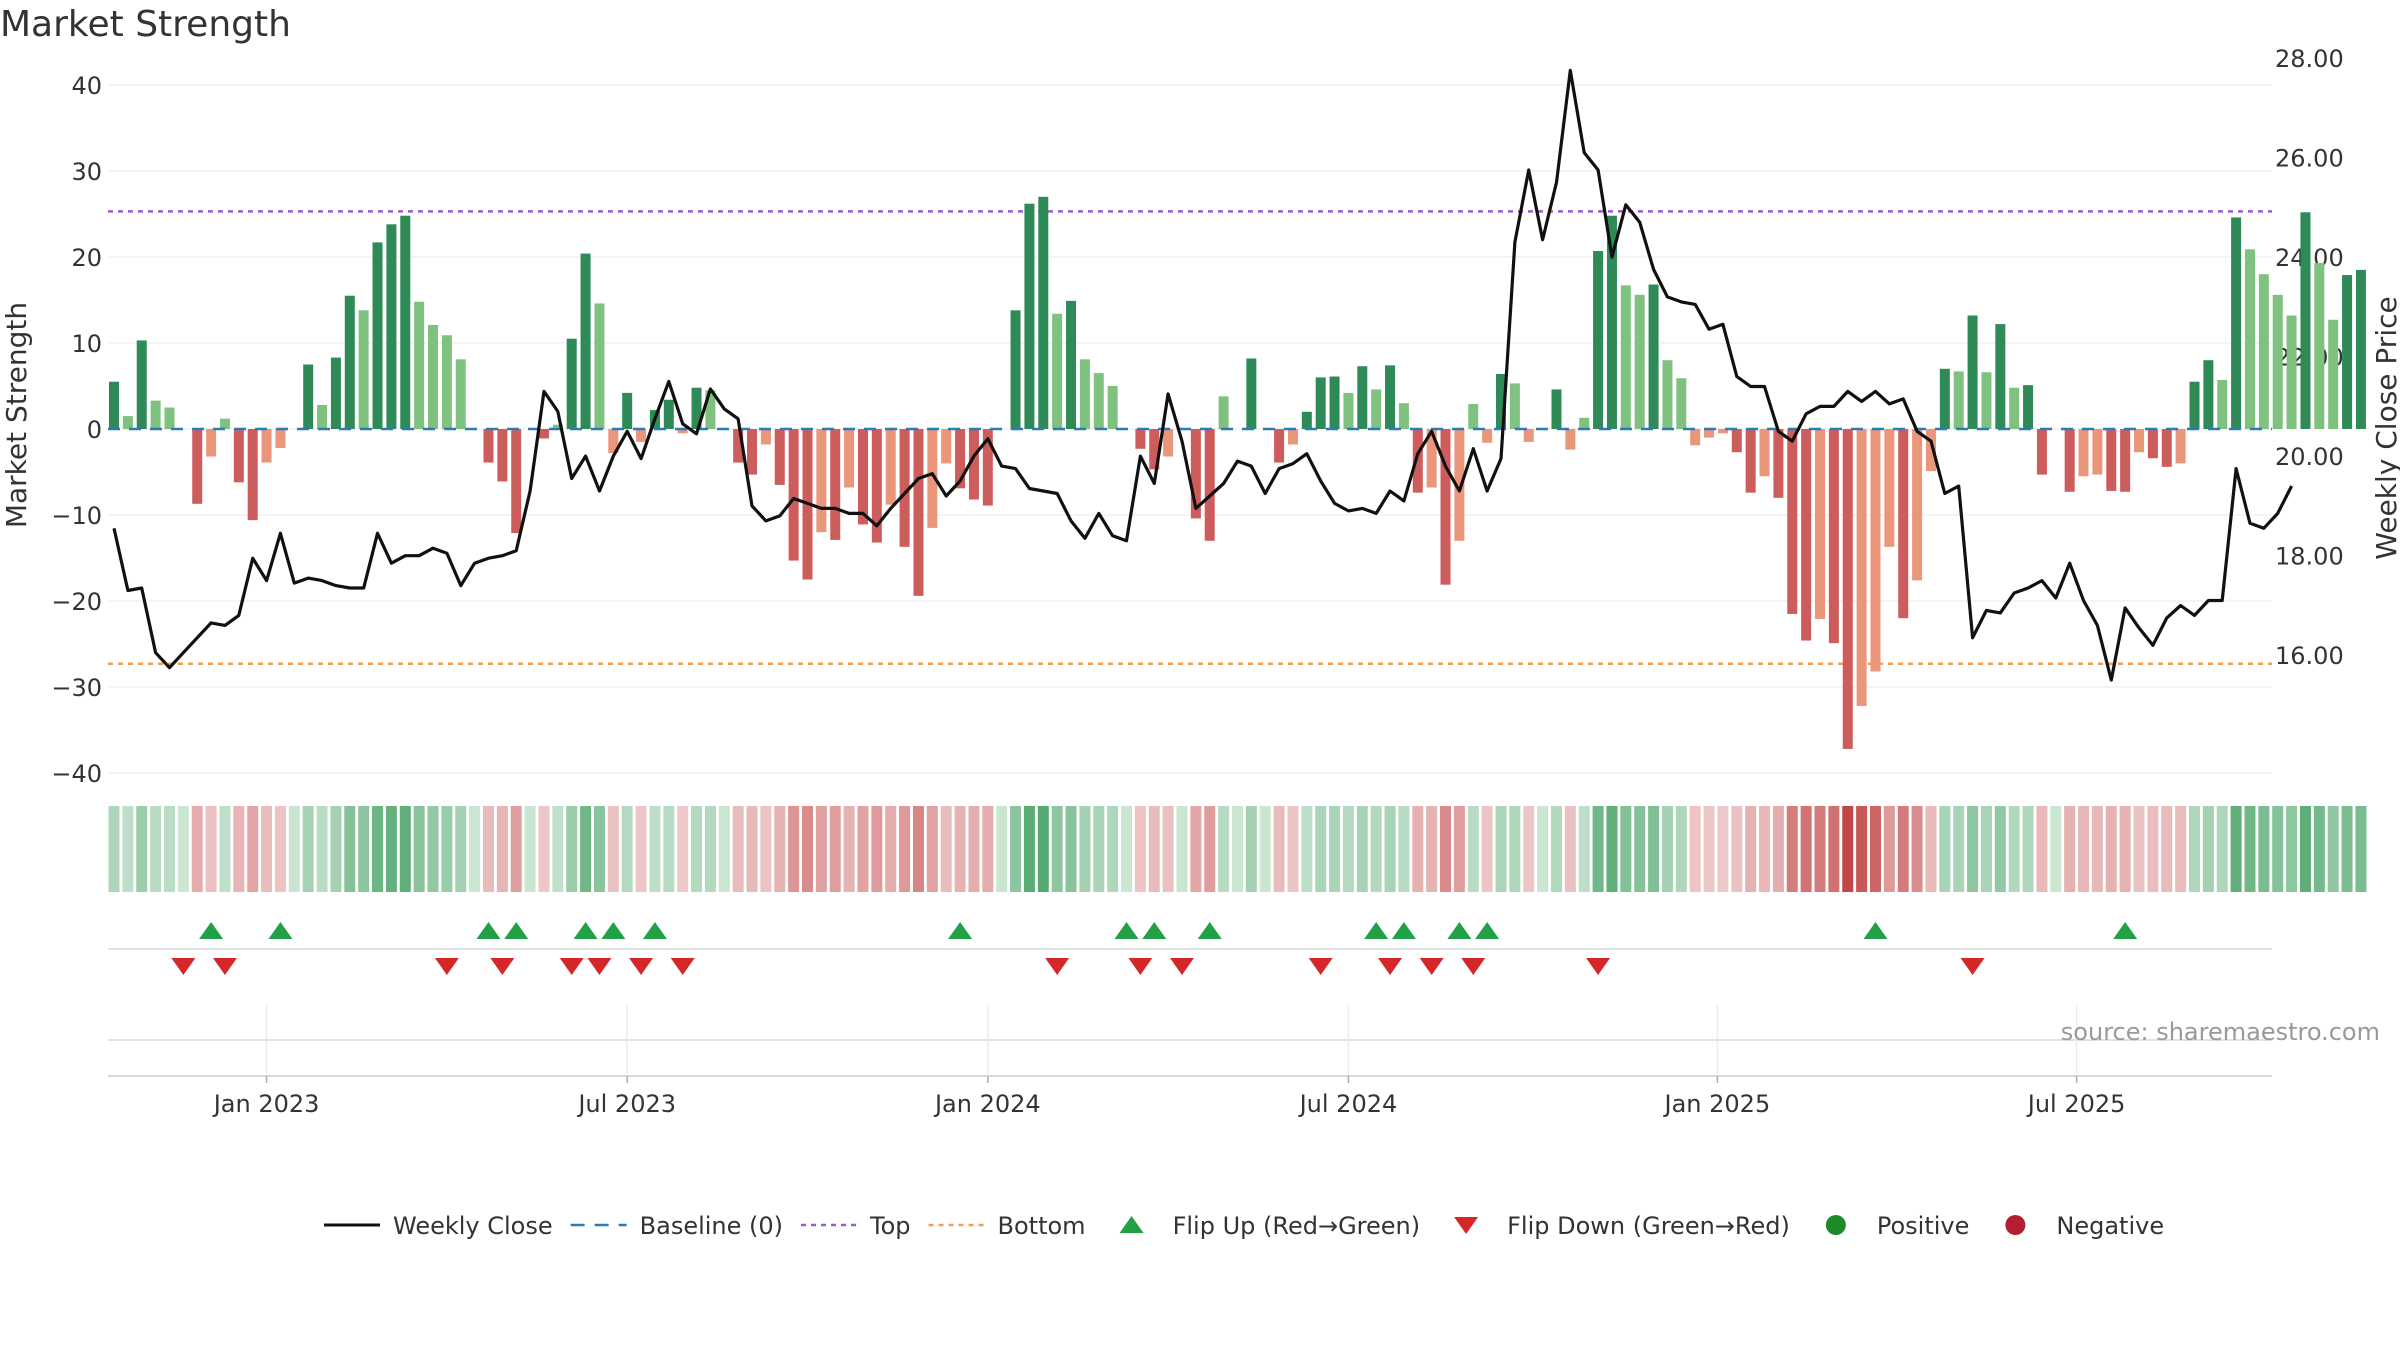 The image size is (2400, 1350). Describe the element at coordinates (76, 430) in the screenshot. I see `left-axis-ticks: 40 30 20 10 0 −10 −20 −30 −40` at that location.